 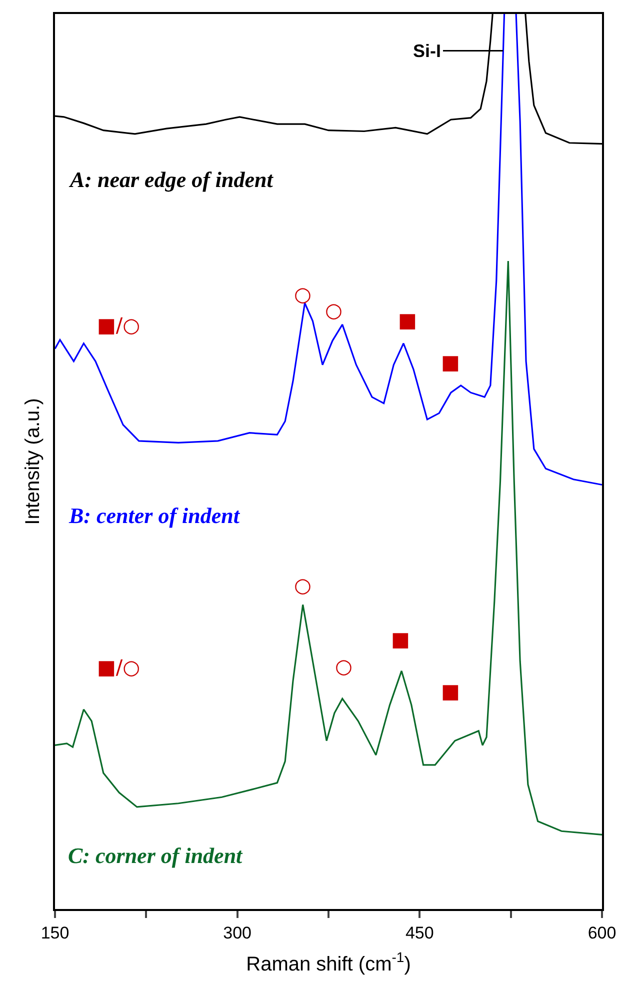 What do you see at coordinates (154, 515) in the screenshot?
I see `text: B: center of indent` at bounding box center [154, 515].